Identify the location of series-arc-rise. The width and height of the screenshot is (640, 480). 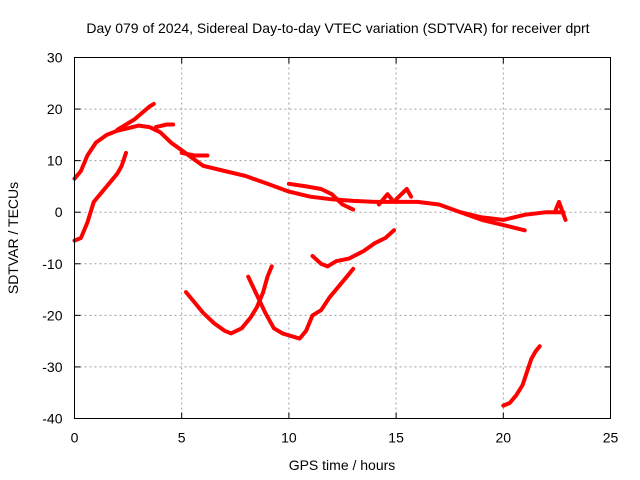
(353, 248).